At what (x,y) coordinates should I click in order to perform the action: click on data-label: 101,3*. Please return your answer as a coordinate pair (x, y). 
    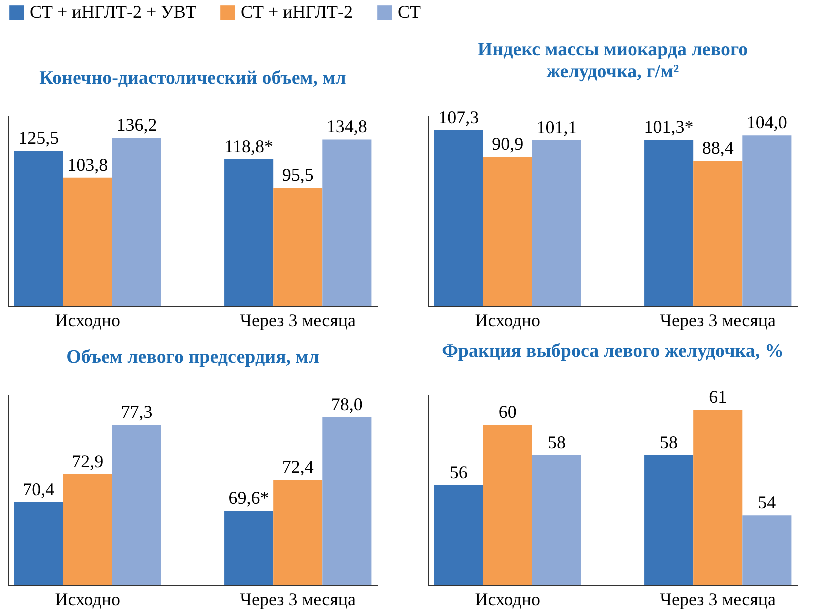
    Looking at the image, I should click on (669, 127).